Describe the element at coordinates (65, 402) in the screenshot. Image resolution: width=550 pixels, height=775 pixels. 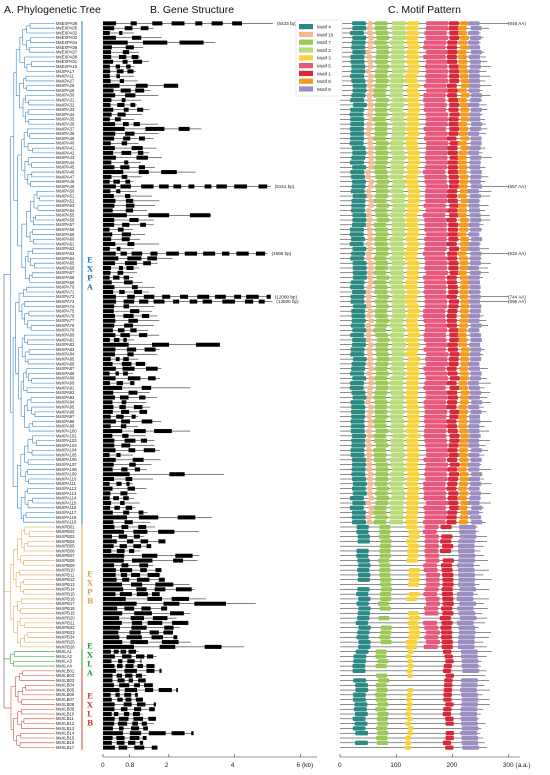
I see `gene-label: MsXPA94` at that location.